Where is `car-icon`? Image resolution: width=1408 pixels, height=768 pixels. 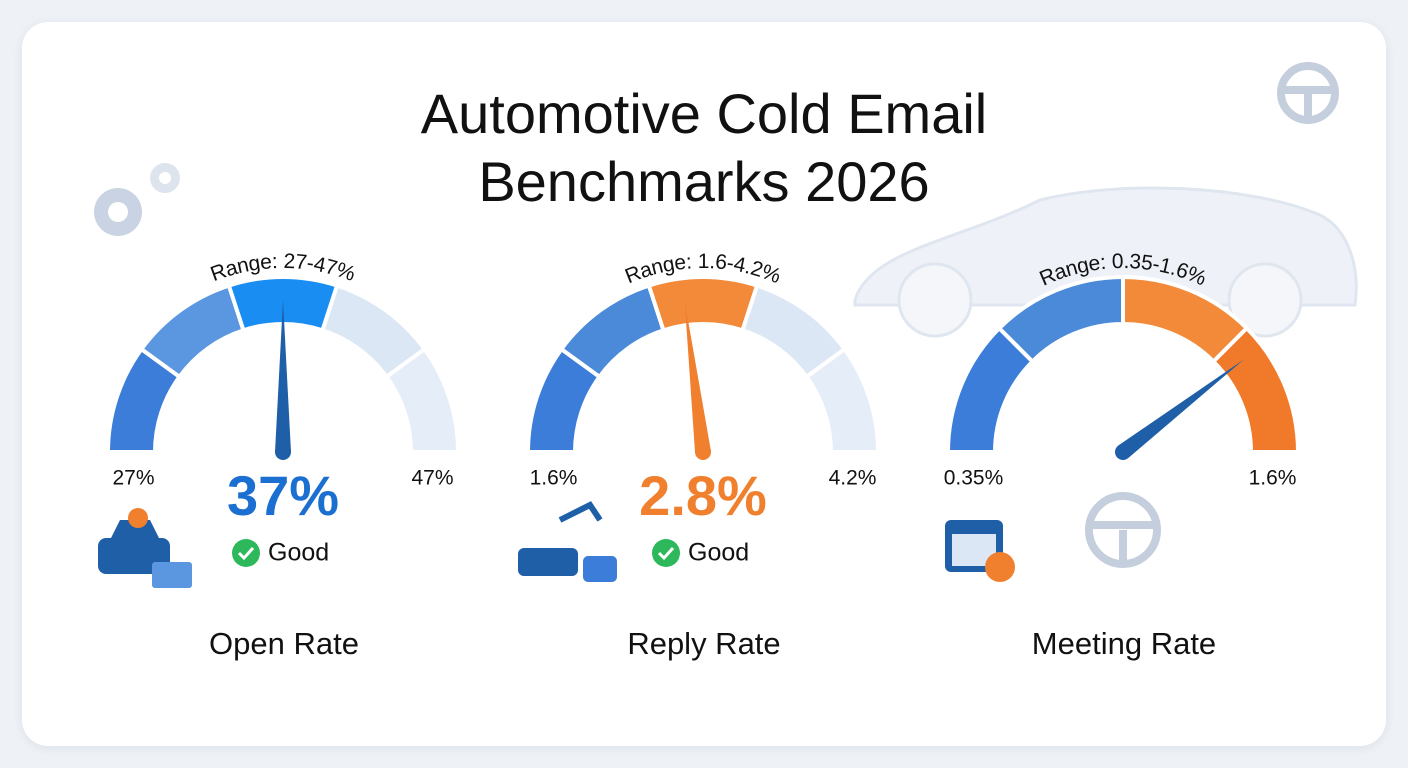 car-icon is located at coordinates (556, 544).